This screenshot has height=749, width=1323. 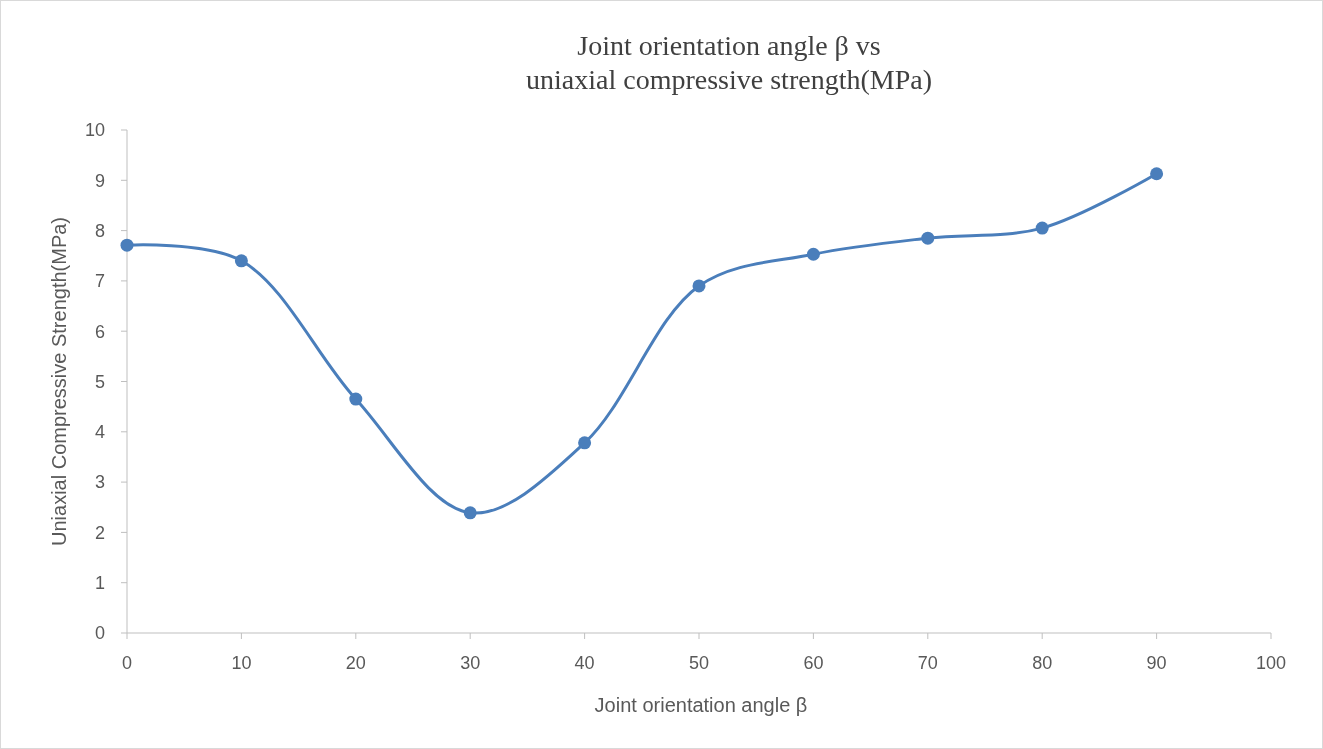 I want to click on y-tick-label: 2, so click(x=99, y=532).